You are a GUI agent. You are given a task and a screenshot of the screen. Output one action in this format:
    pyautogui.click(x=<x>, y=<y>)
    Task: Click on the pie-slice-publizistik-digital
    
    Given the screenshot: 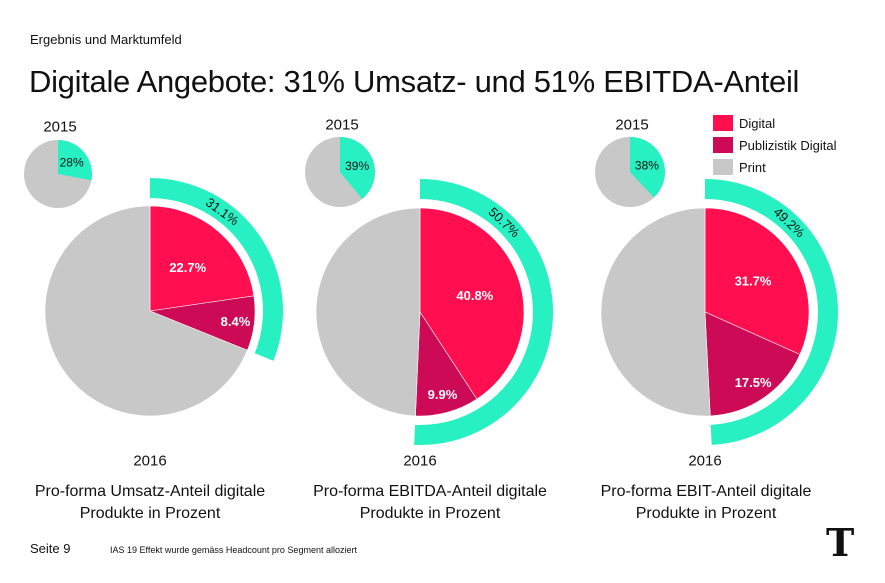 What is the action you would take?
    pyautogui.click(x=752, y=364)
    